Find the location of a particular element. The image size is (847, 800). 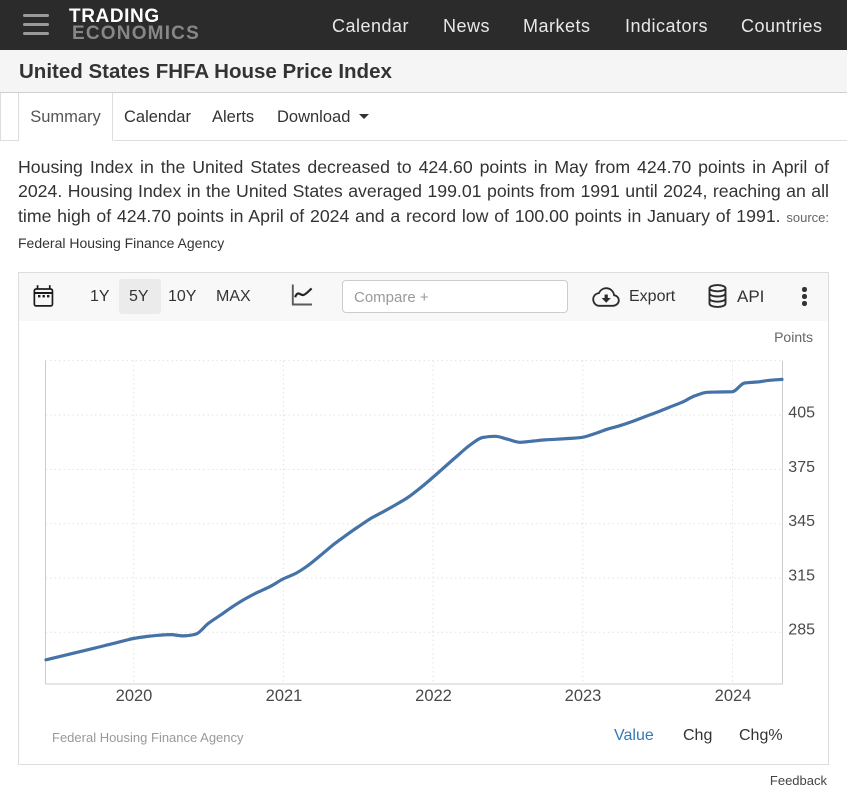

svg-text: 405 is located at coordinates (801, 413).